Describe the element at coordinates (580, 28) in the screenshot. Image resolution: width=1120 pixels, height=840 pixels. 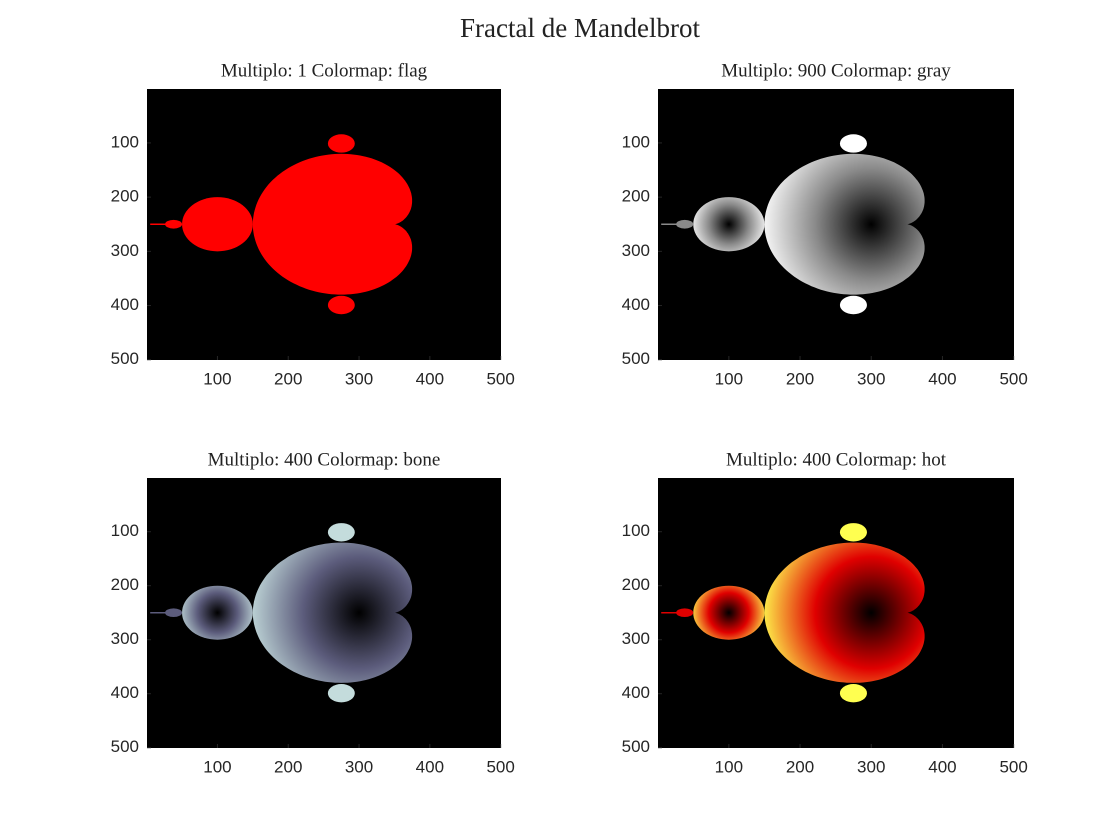
I see `figure-title: Fractal de Mandelbrot` at that location.